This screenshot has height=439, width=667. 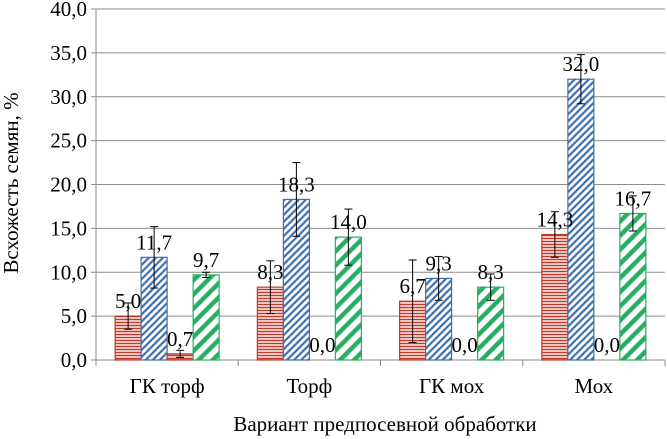 What do you see at coordinates (11, 182) in the screenshot?
I see `y-axis-title: Всхожесть семян, %` at bounding box center [11, 182].